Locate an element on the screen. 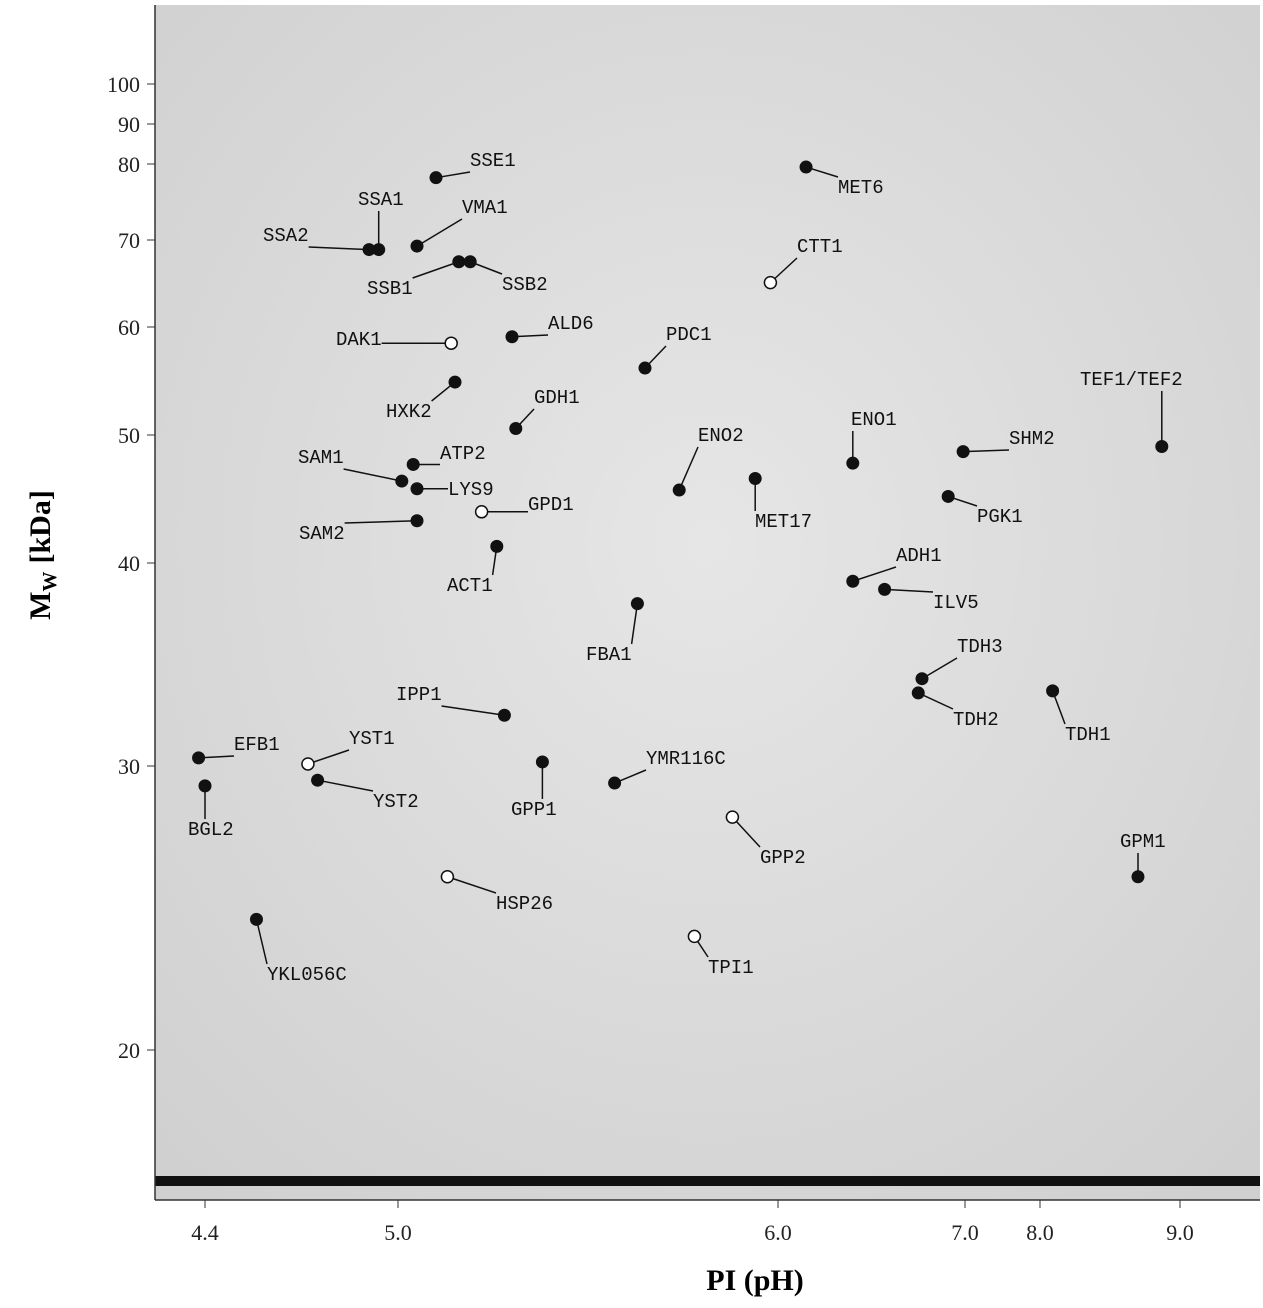 Image resolution: width=1263 pixels, height=1308 pixels. spot-label: GDH1 is located at coordinates (557, 398).